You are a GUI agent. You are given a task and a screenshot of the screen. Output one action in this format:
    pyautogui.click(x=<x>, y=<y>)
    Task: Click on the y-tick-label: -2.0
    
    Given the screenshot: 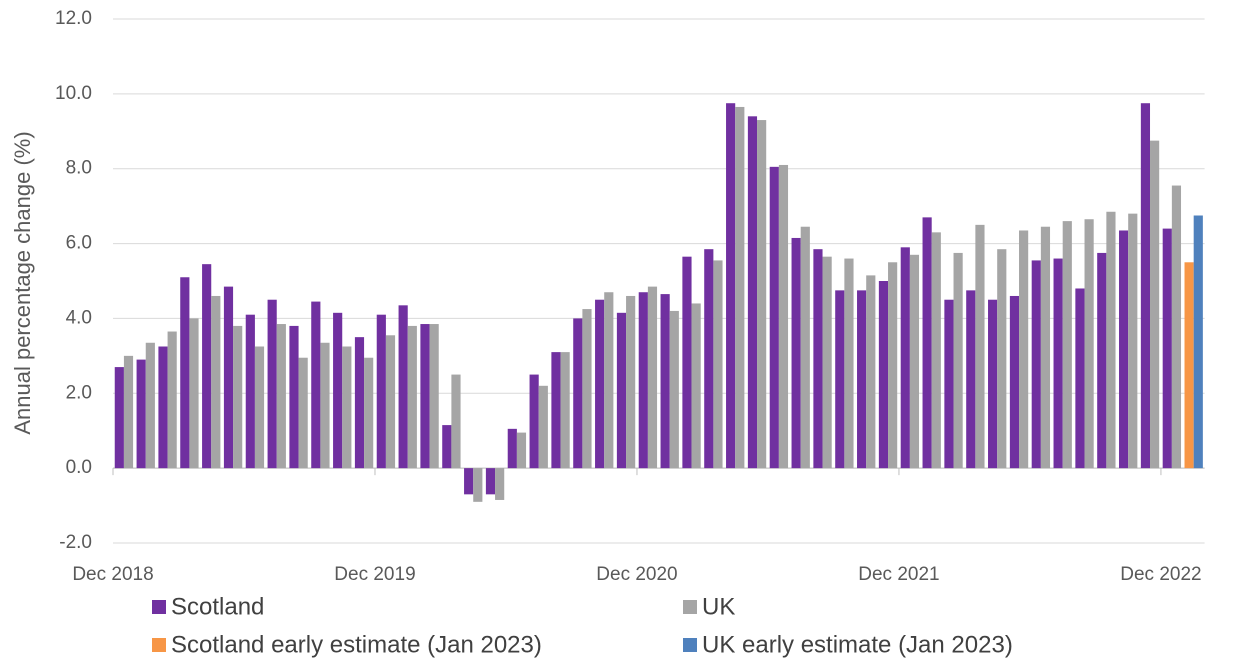 What is the action you would take?
    pyautogui.click(x=75, y=542)
    